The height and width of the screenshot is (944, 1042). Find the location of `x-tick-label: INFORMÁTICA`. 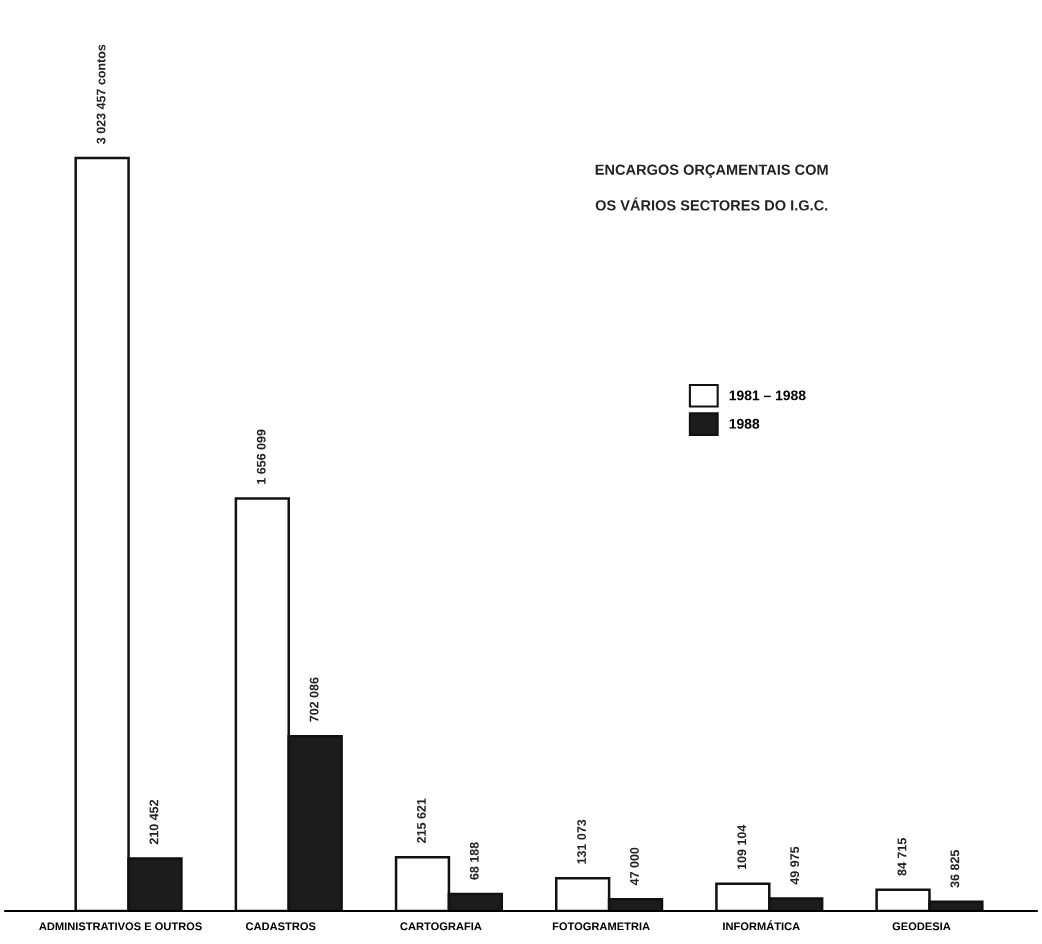

x-tick-label: INFORMÁTICA is located at coordinates (761, 925).